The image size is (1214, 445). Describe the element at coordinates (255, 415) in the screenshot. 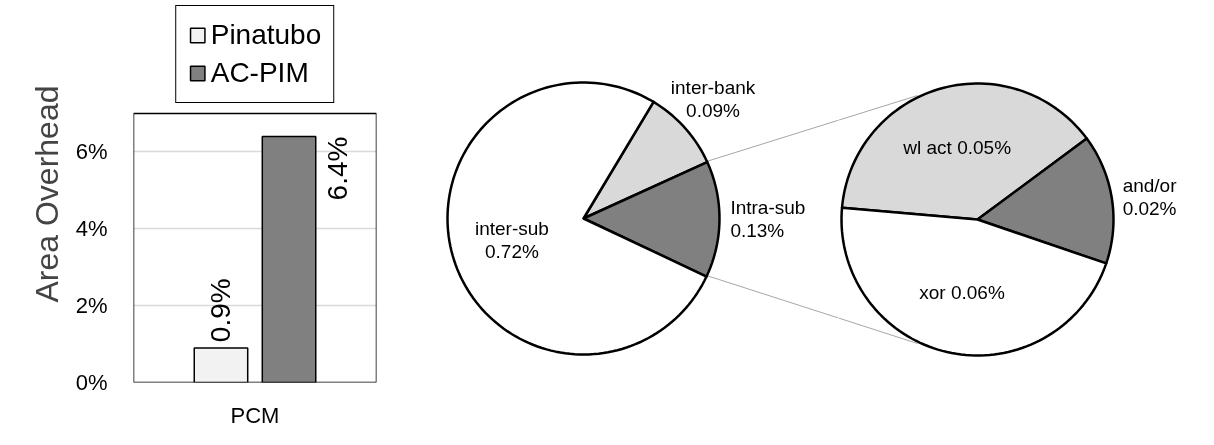

I see `x-tick-label: PCM` at that location.